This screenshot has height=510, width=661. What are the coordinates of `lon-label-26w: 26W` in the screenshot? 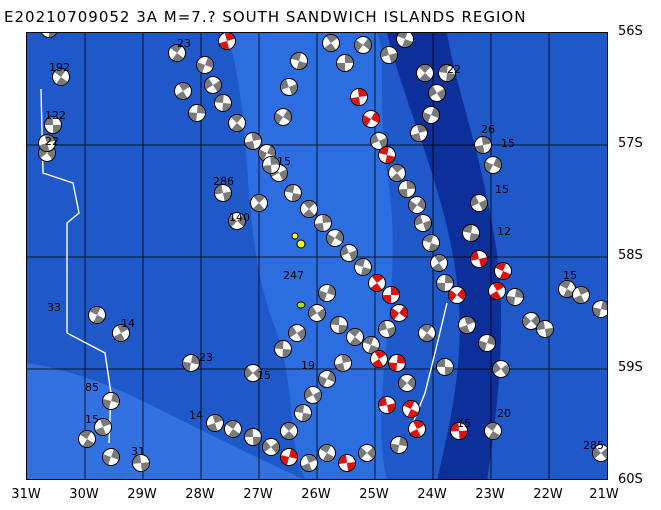 It's located at (316, 494).